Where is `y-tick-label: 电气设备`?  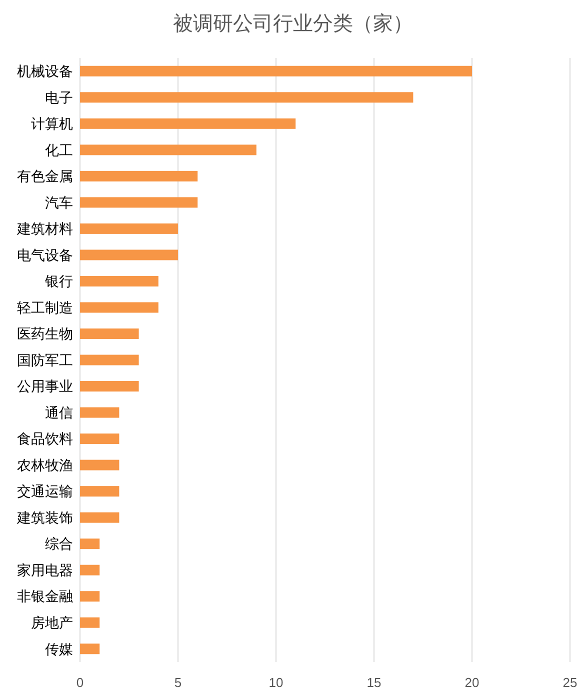 y-tick-label: 电气设备 is located at coordinates (45, 254).